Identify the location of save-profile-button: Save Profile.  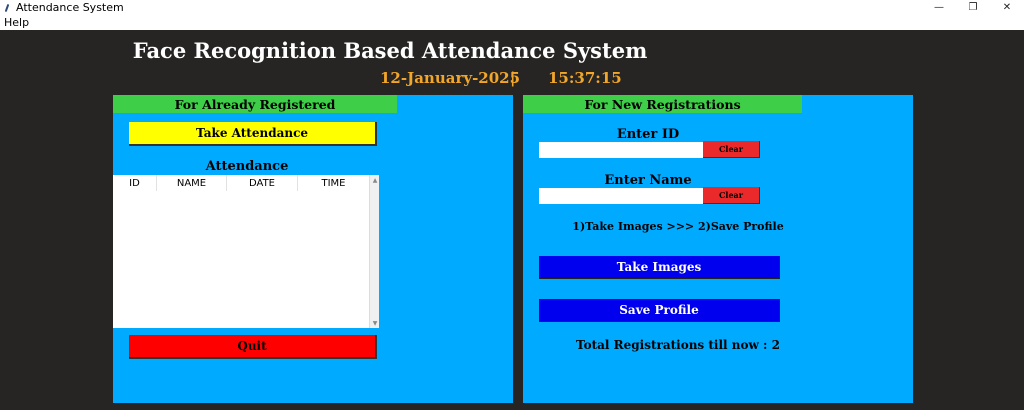
(659, 310).